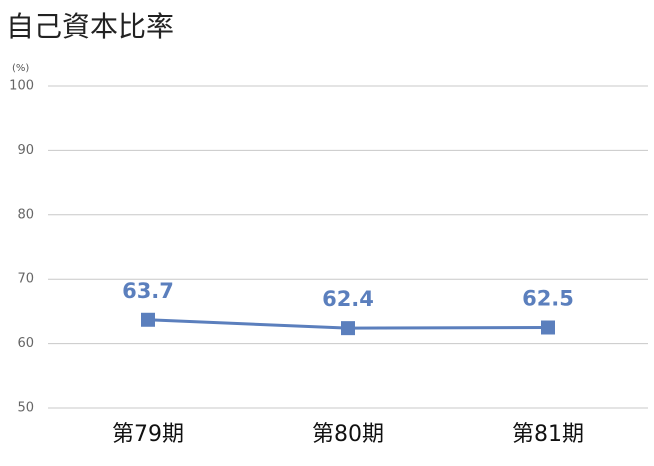  What do you see at coordinates (548, 434) in the screenshot?
I see `x-tick-label: 第81期` at bounding box center [548, 434].